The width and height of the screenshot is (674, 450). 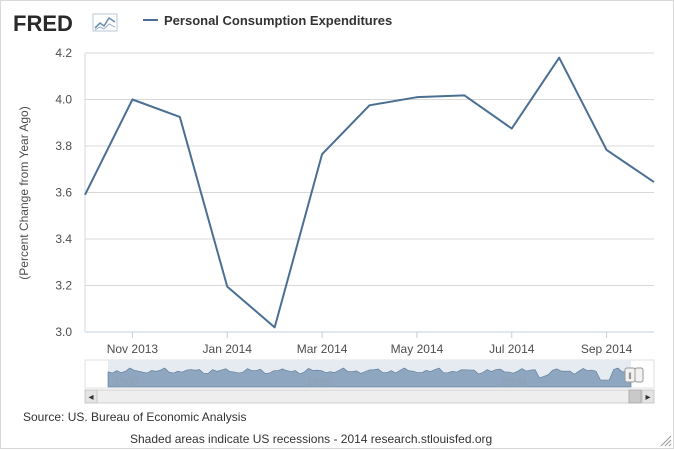 I want to click on scrollbar-thumb, so click(x=635, y=396).